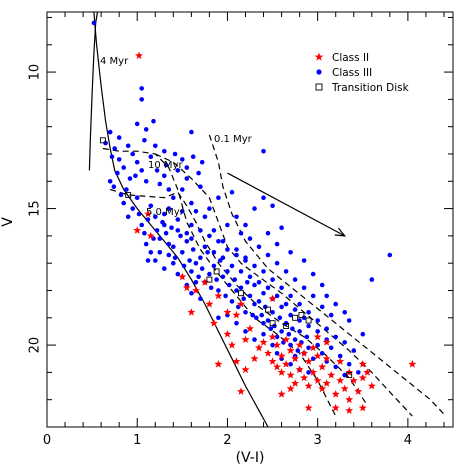 This screenshot has width=474, height=474. Describe the element at coordinates (35, 208) in the screenshot. I see `y-tick-label: 15` at that location.